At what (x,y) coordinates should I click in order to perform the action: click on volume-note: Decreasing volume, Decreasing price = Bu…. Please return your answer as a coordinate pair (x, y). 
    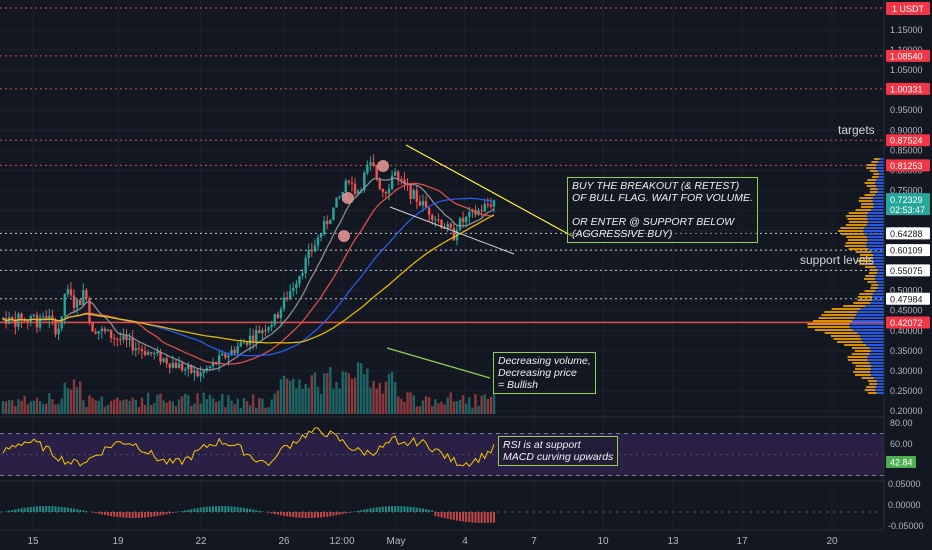
    Looking at the image, I should click on (544, 373).